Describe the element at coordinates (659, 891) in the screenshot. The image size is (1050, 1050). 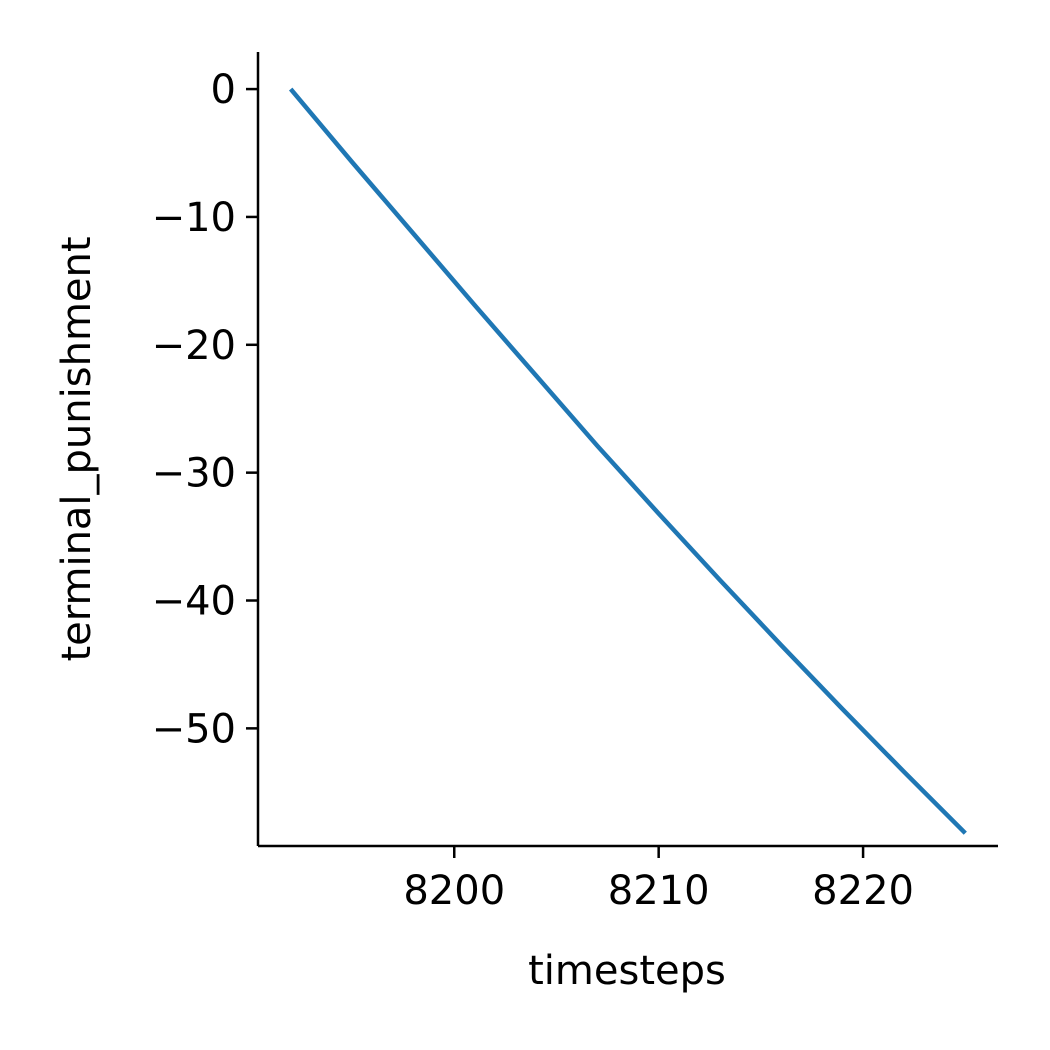
I see `x-tick-label: 8210` at that location.